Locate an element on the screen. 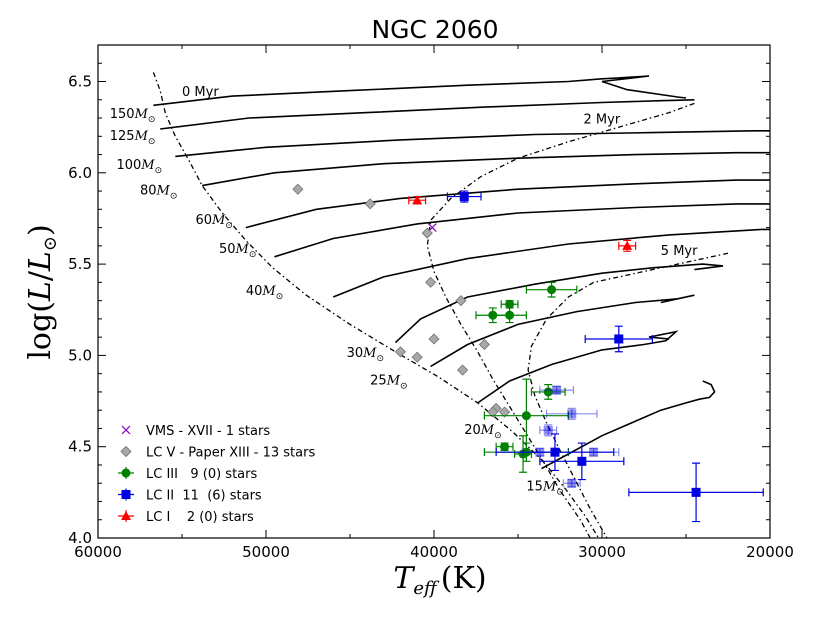  series-diamond is located at coordinates (401, 300).